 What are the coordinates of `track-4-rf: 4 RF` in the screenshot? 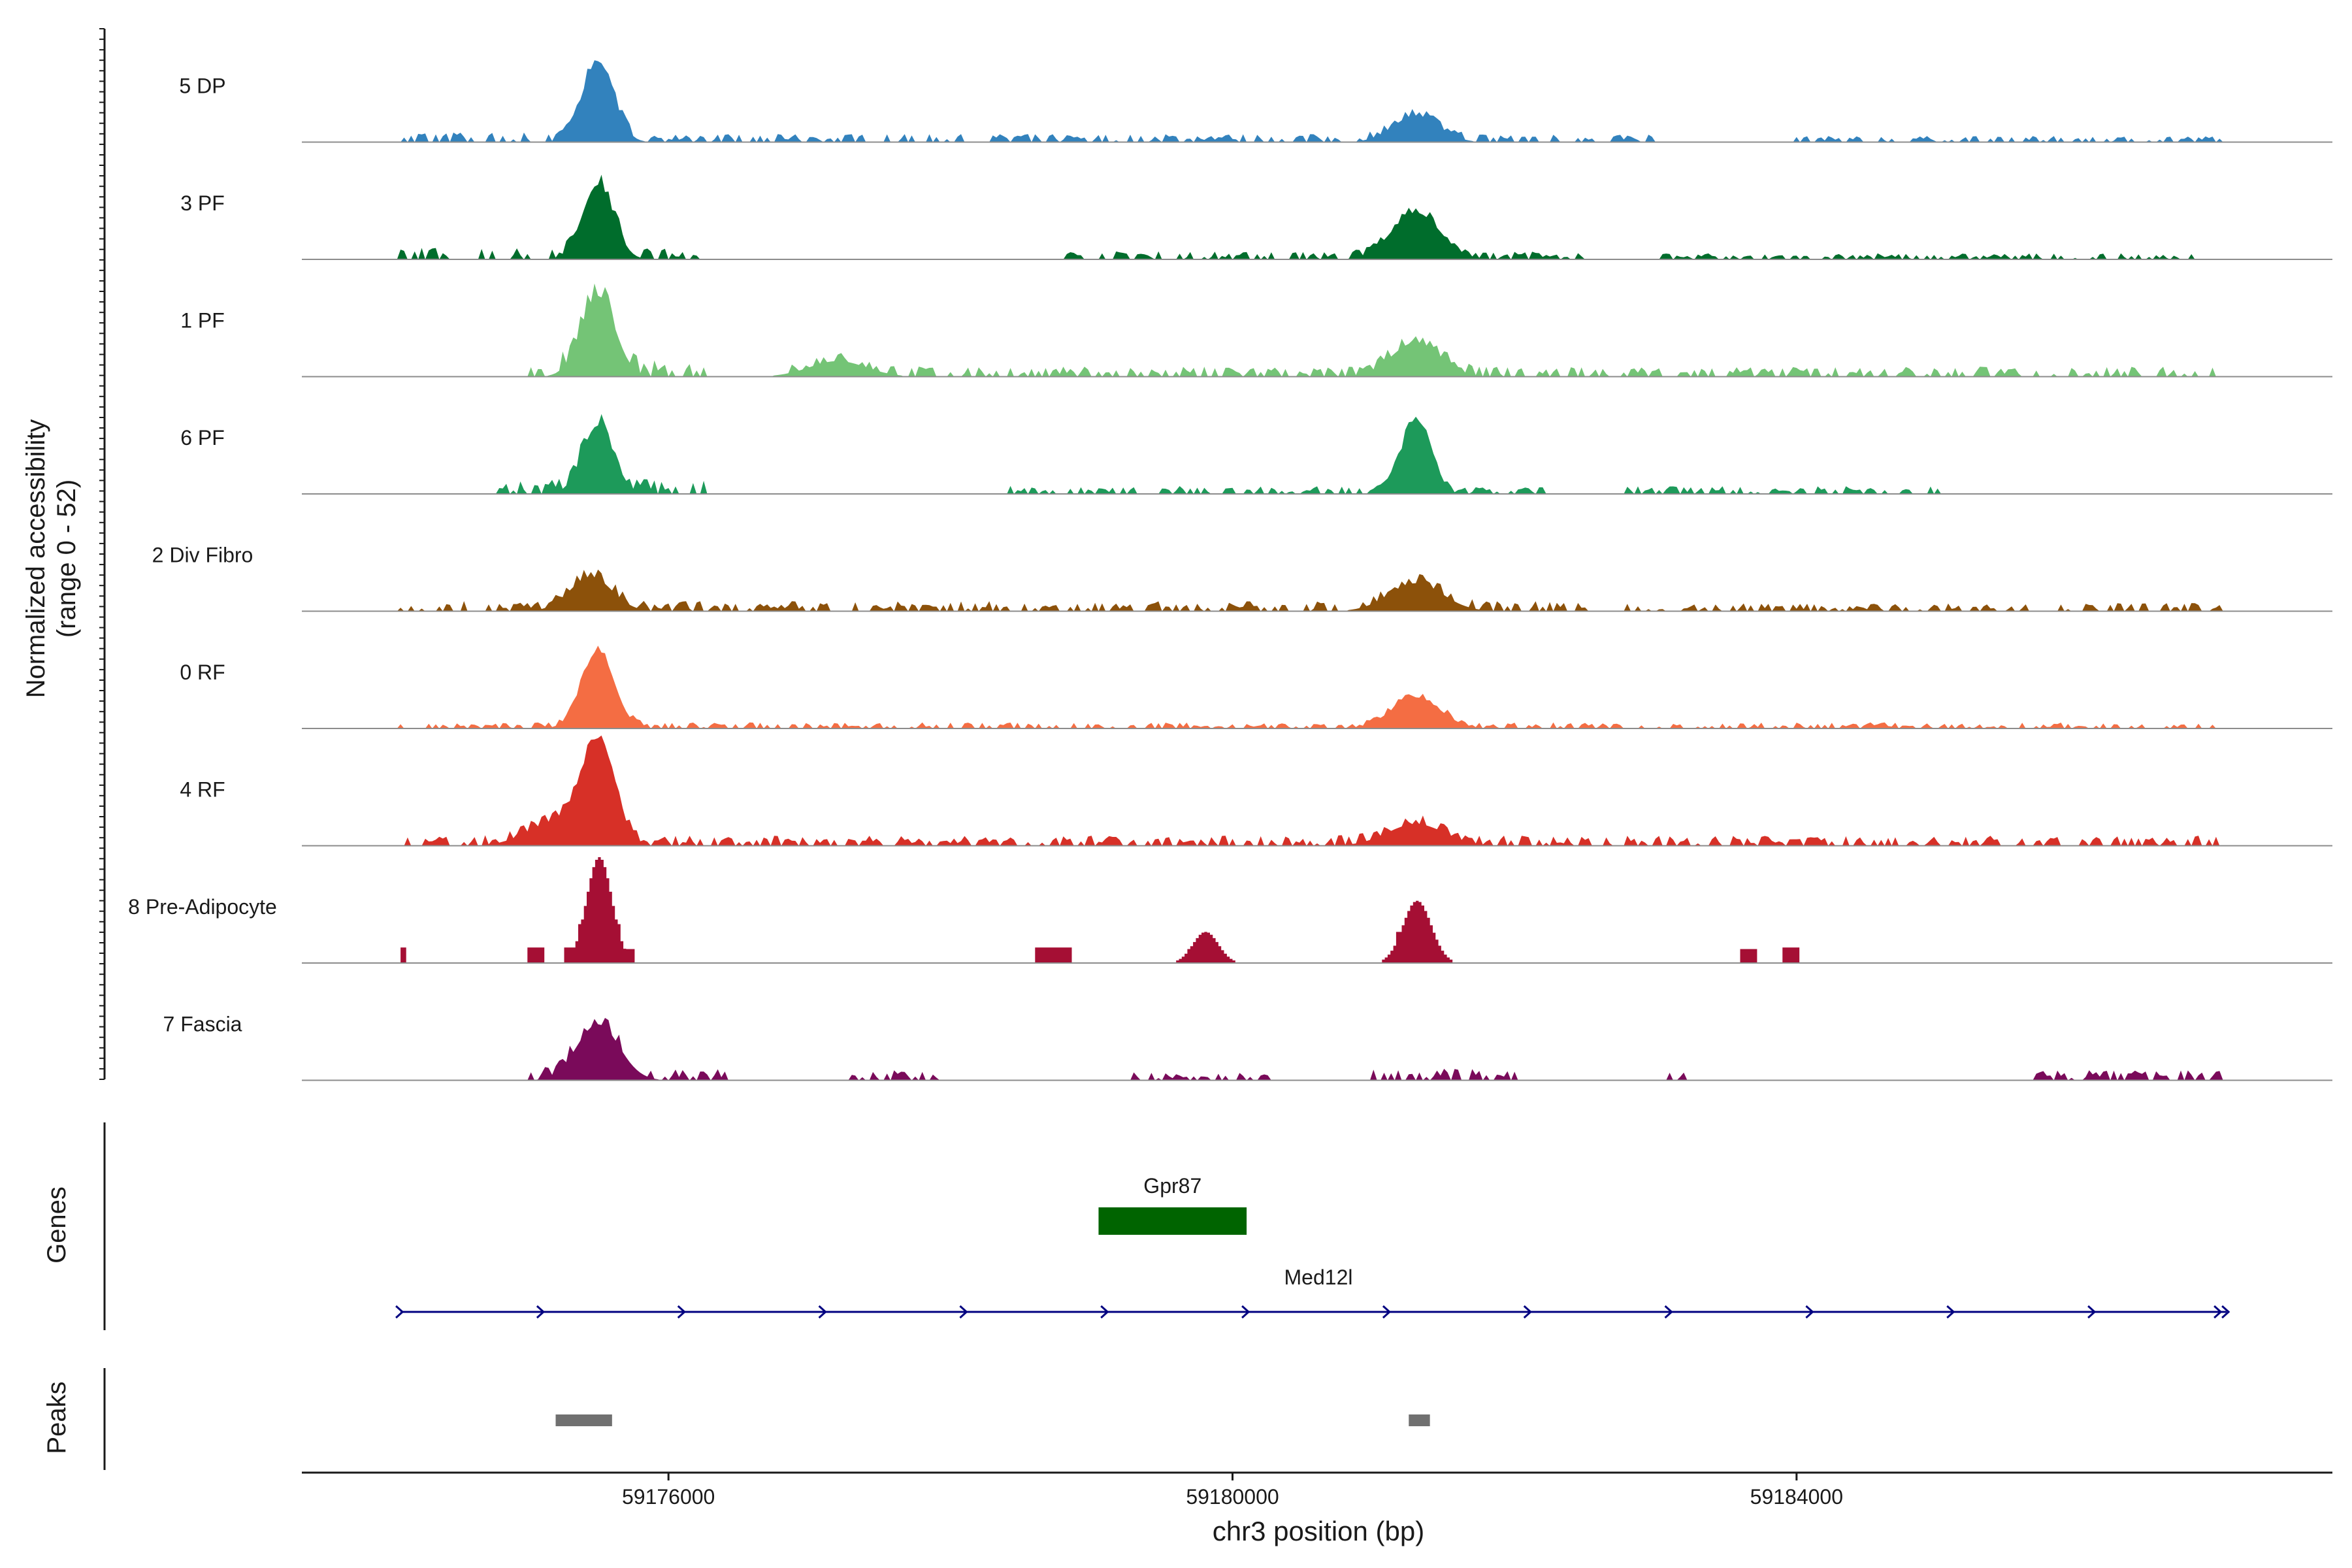 It's located at (1256, 791).